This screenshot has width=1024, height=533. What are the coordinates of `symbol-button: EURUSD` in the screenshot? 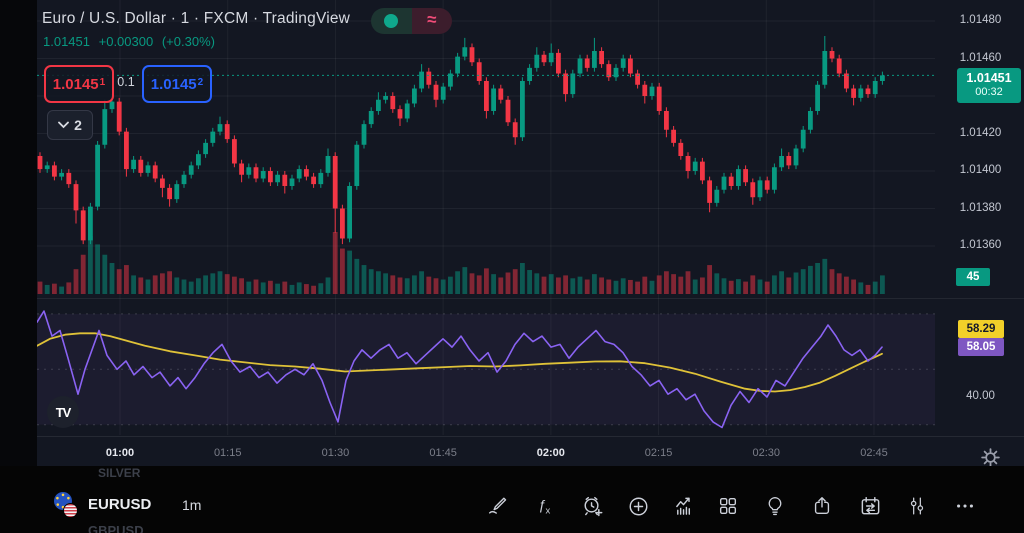 It's located at (120, 504).